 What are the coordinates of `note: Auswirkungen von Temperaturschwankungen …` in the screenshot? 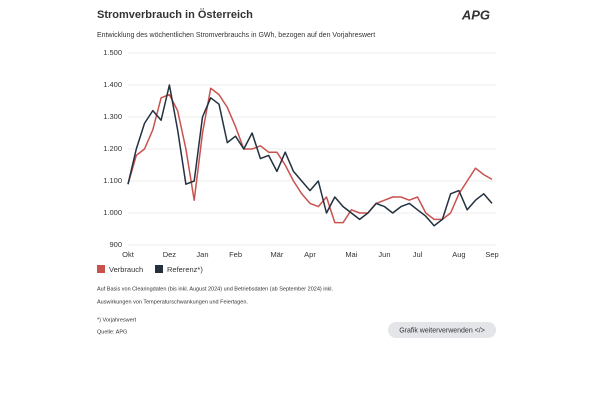 It's located at (172, 302).